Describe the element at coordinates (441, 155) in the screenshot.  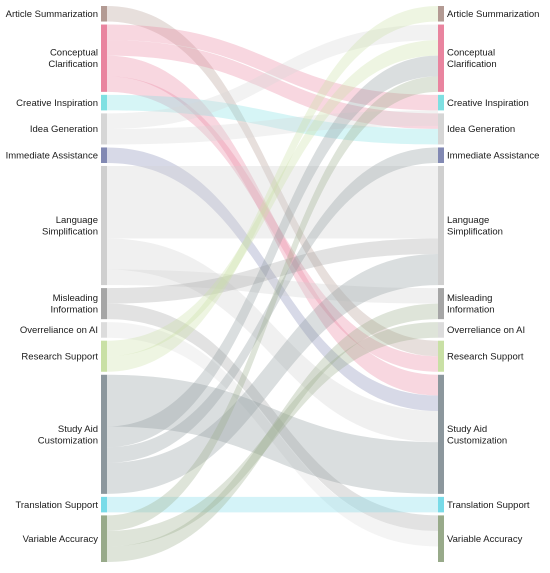
I see `node-right-immediate-assistance` at that location.